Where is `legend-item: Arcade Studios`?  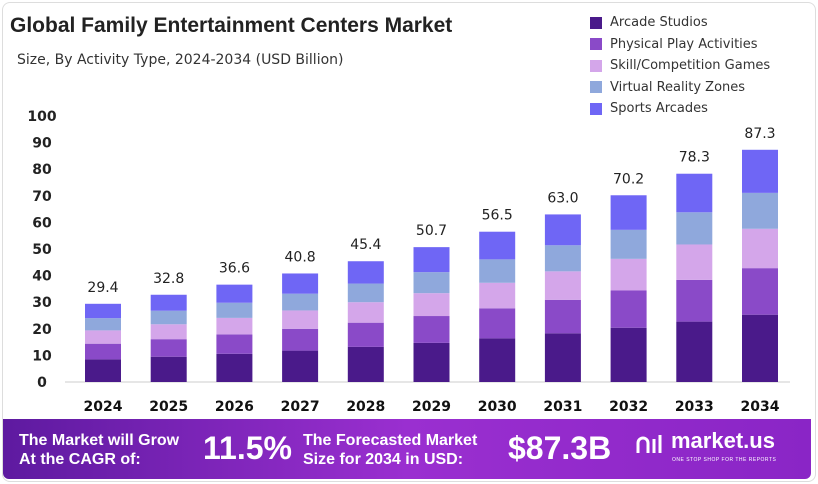
legend-item: Arcade Studios is located at coordinates (680, 23).